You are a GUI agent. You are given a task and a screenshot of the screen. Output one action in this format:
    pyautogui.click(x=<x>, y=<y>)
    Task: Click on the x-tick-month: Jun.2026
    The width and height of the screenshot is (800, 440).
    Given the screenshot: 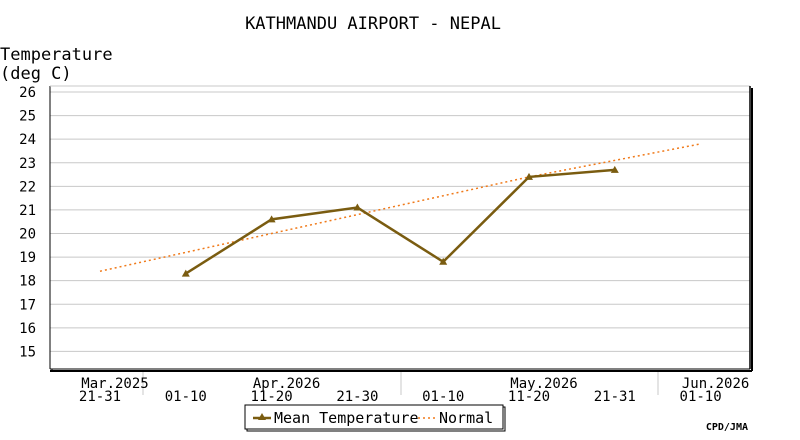 What is the action you would take?
    pyautogui.click(x=715, y=384)
    